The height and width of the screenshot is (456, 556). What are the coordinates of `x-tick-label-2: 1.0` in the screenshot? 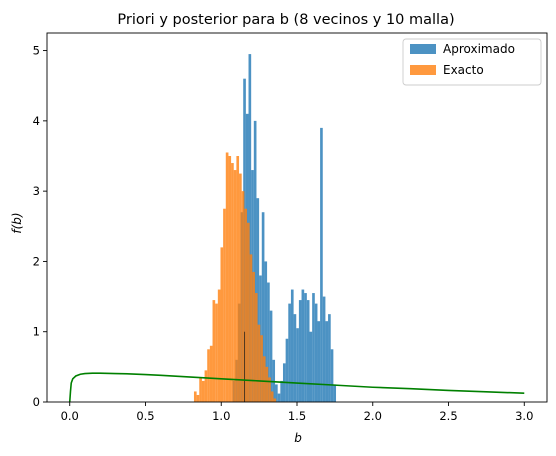 It's located at (221, 416).